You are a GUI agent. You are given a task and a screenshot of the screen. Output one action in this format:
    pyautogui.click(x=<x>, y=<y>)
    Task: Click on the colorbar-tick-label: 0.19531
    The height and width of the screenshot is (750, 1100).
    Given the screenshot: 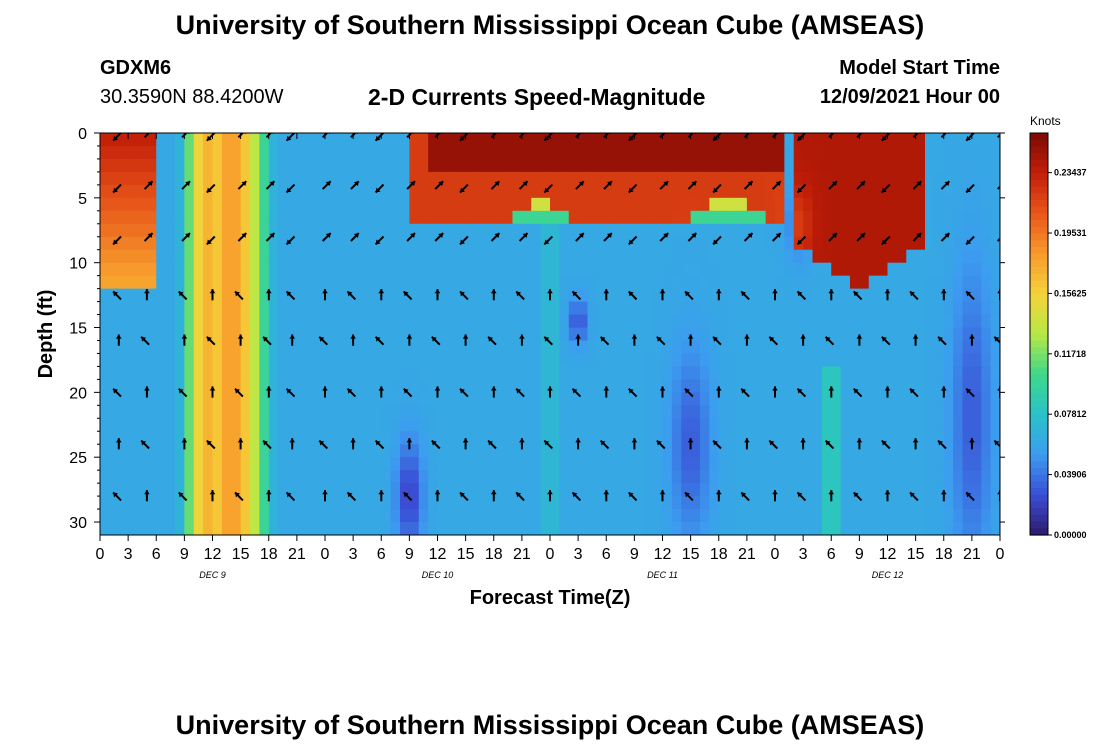 What is the action you would take?
    pyautogui.click(x=1070, y=233)
    